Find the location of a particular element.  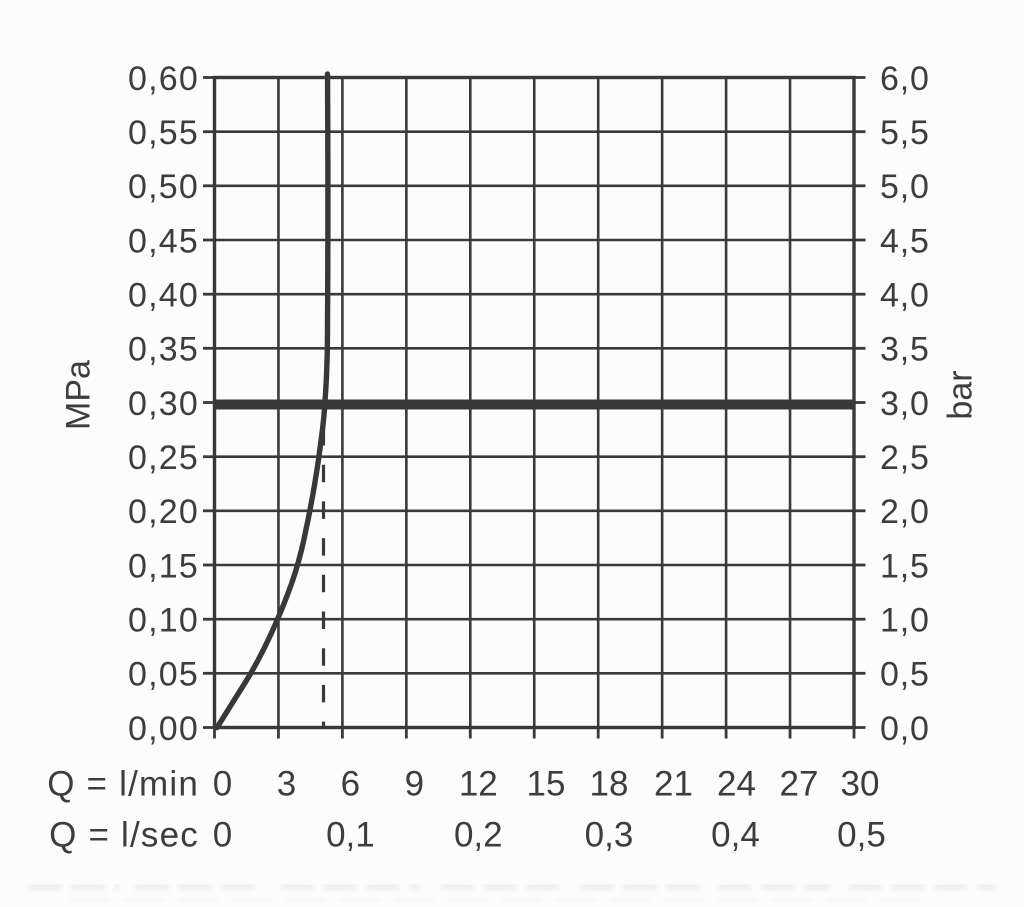

svg-text: 0,50 is located at coordinates (163, 187).